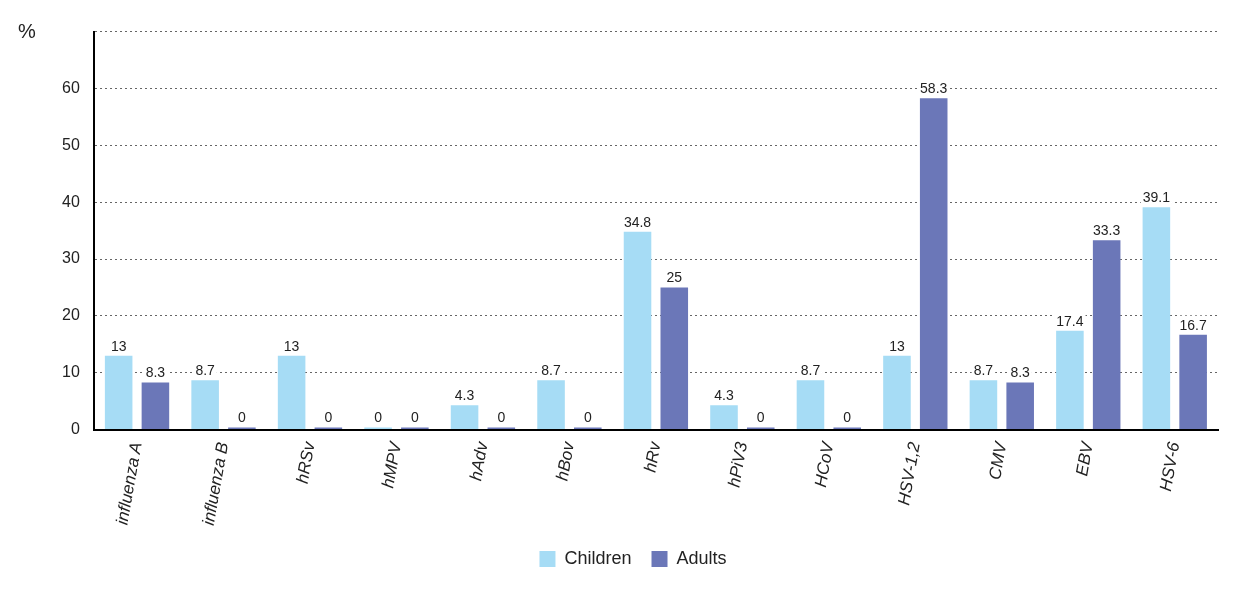 The height and width of the screenshot is (590, 1240). What do you see at coordinates (71, 258) in the screenshot?
I see `y-tick-label: 30` at bounding box center [71, 258].